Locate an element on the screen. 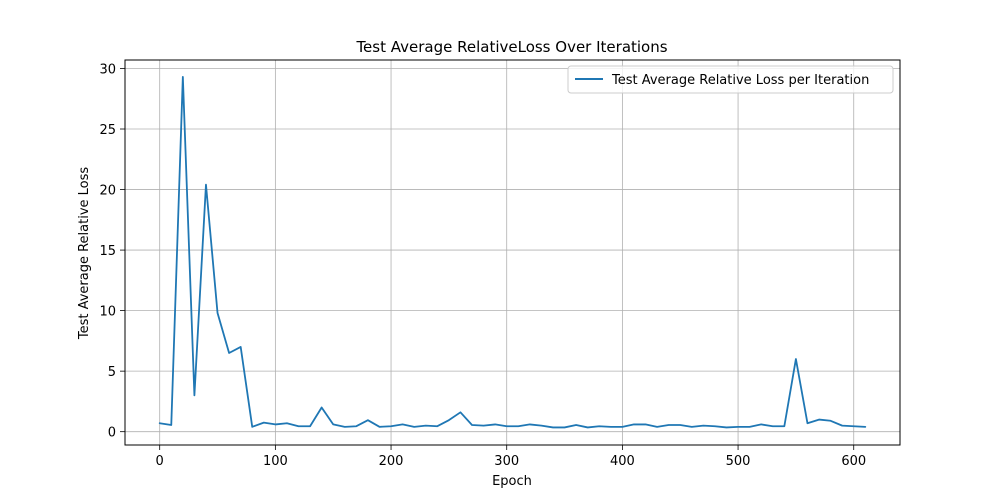 The image size is (1000, 504). legend: Test Average Relative Loss per Iteration is located at coordinates (730, 79).